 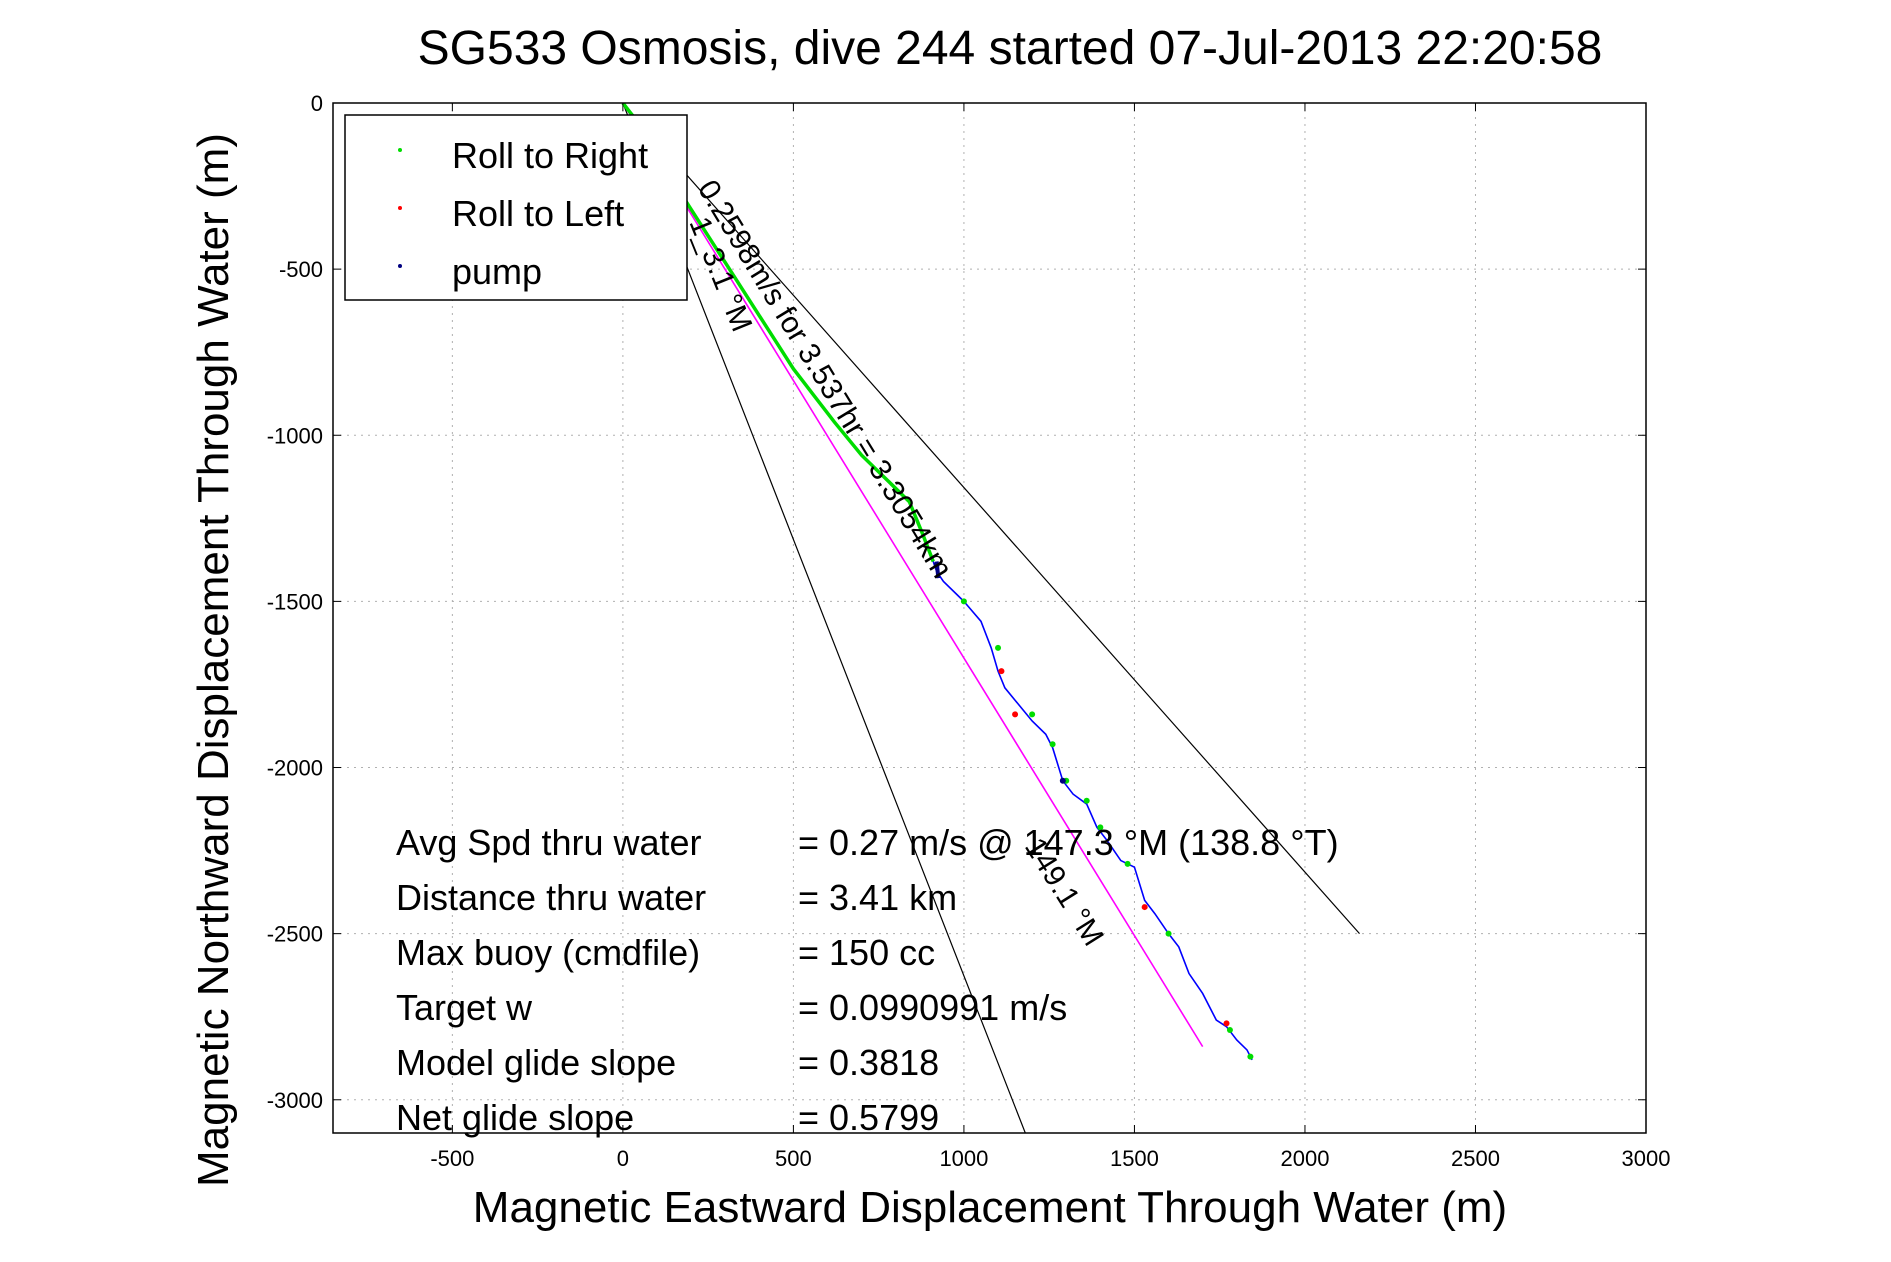 I want to click on stat-value: = 3.41 km, so click(x=877, y=897).